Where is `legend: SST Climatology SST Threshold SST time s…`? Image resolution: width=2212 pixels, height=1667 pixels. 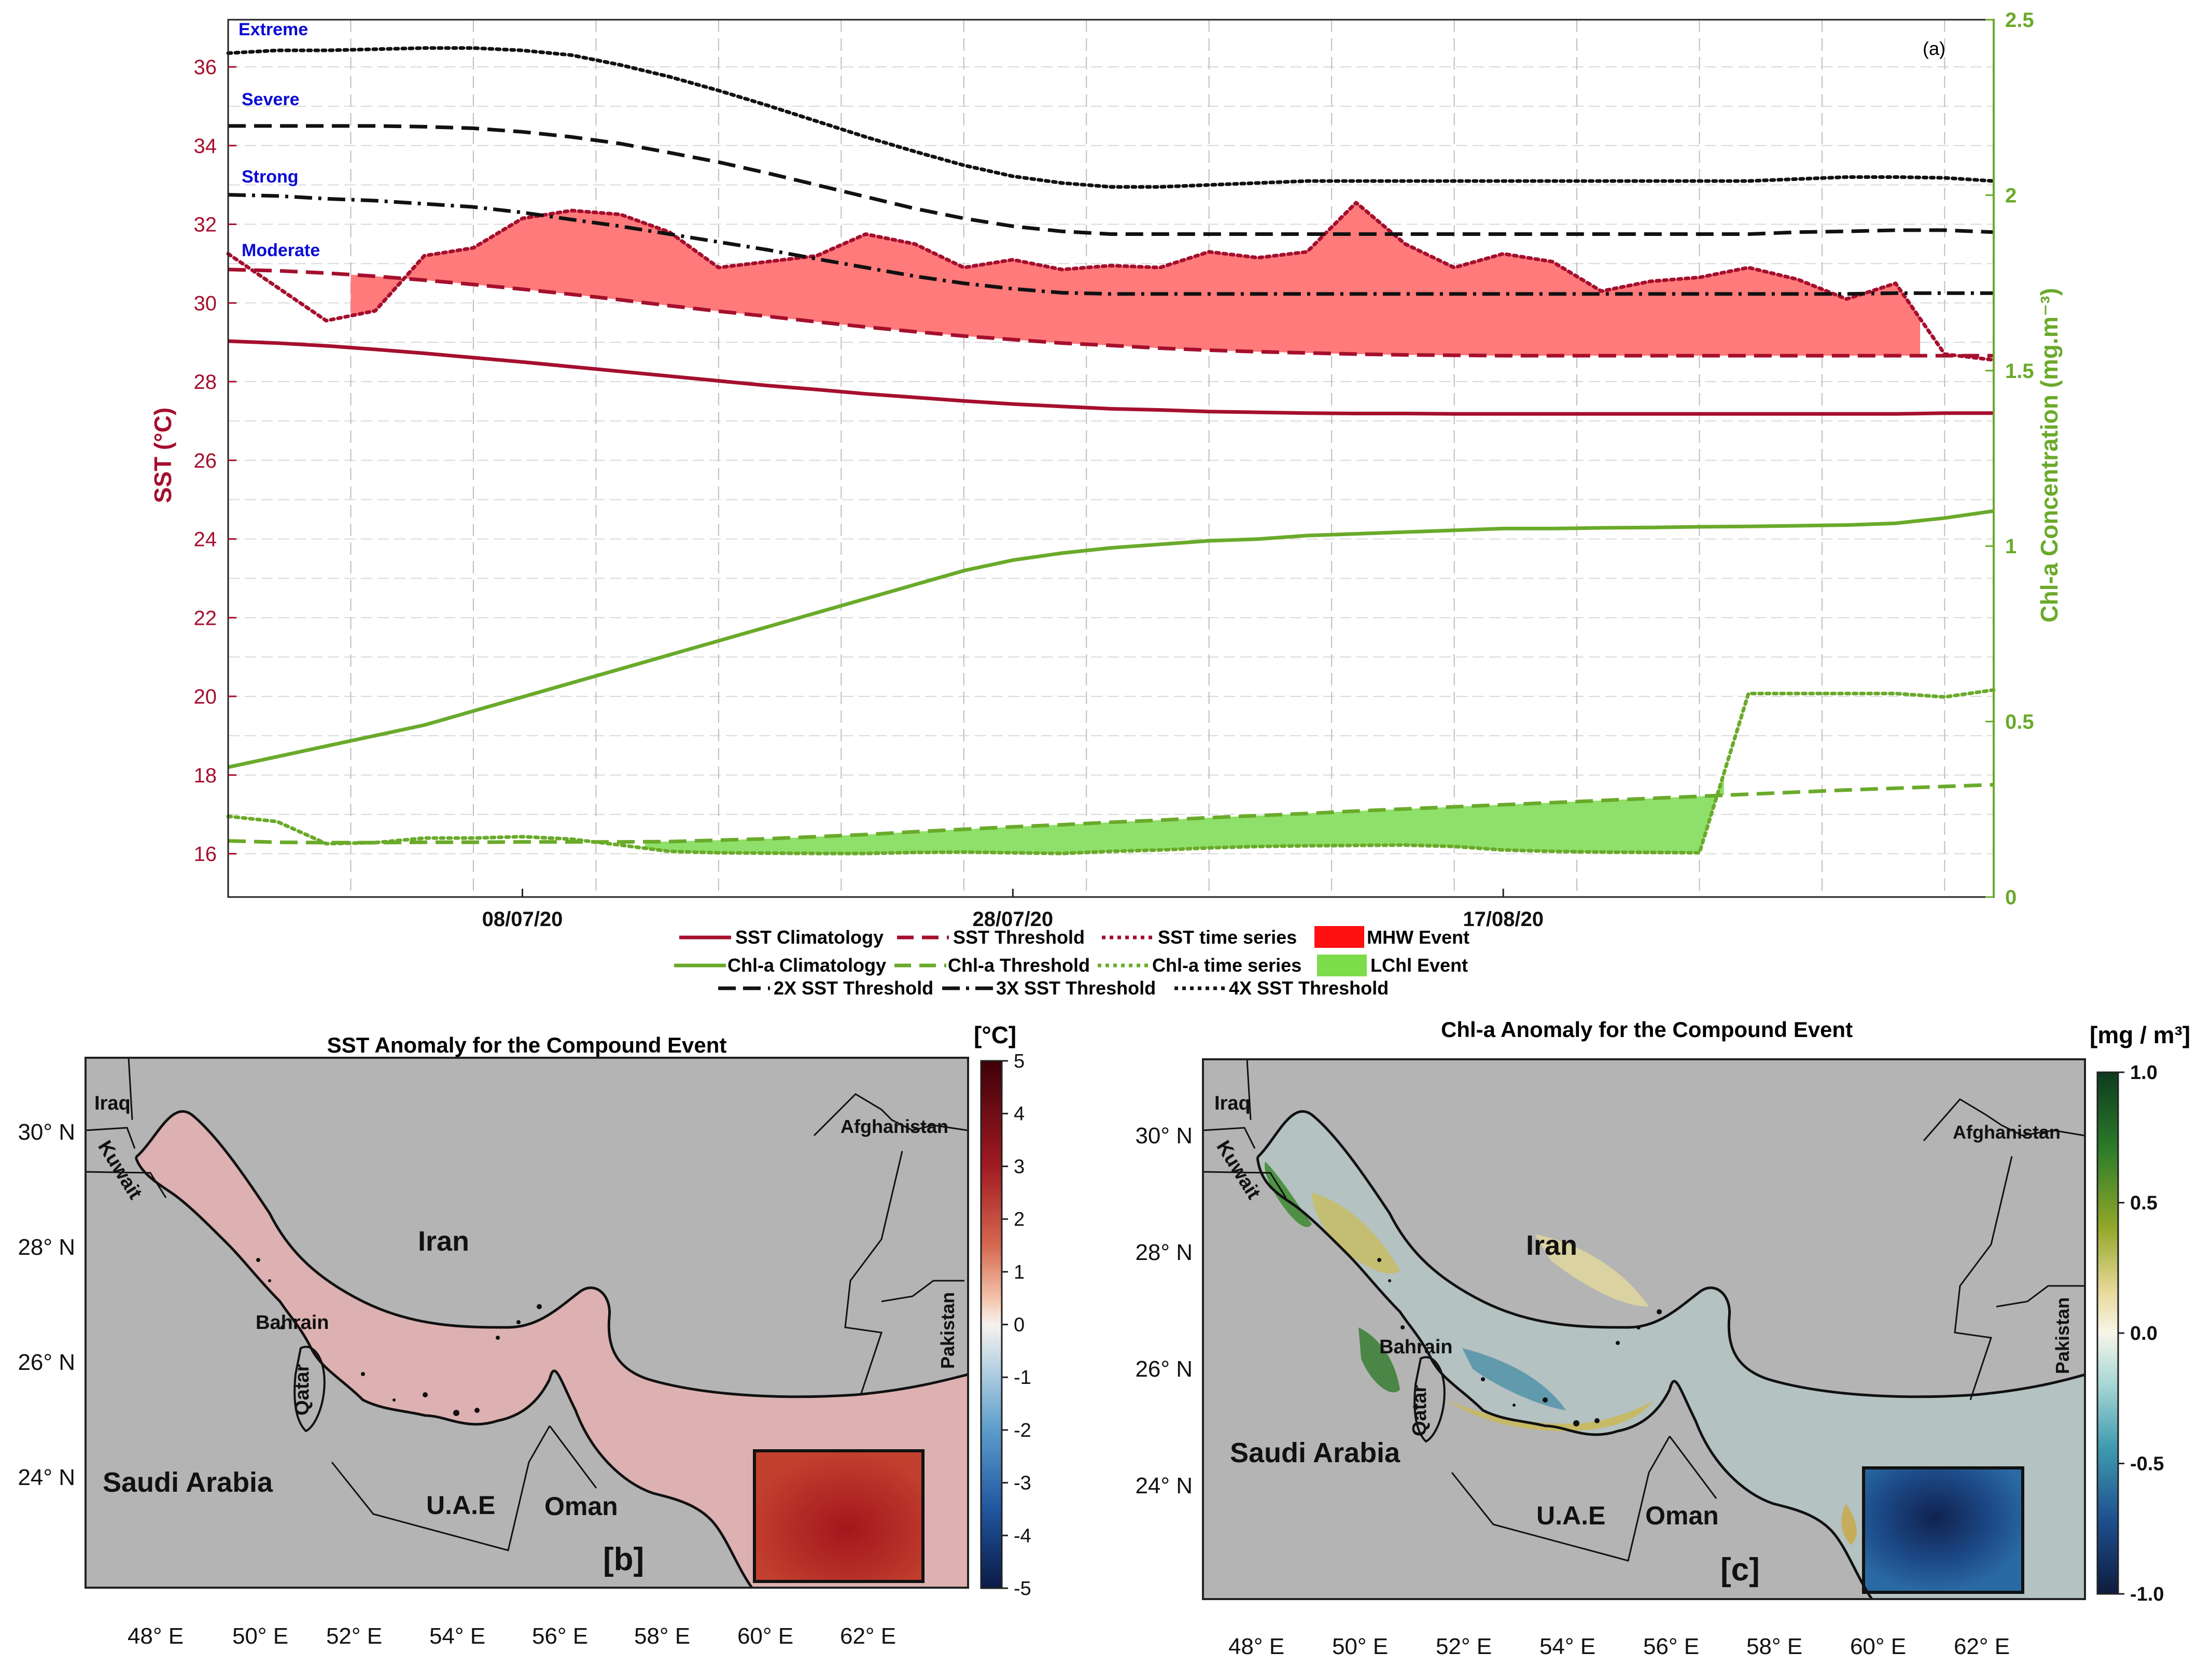 legend: SST Climatology SST Threshold SST time s… is located at coordinates (1071, 963).